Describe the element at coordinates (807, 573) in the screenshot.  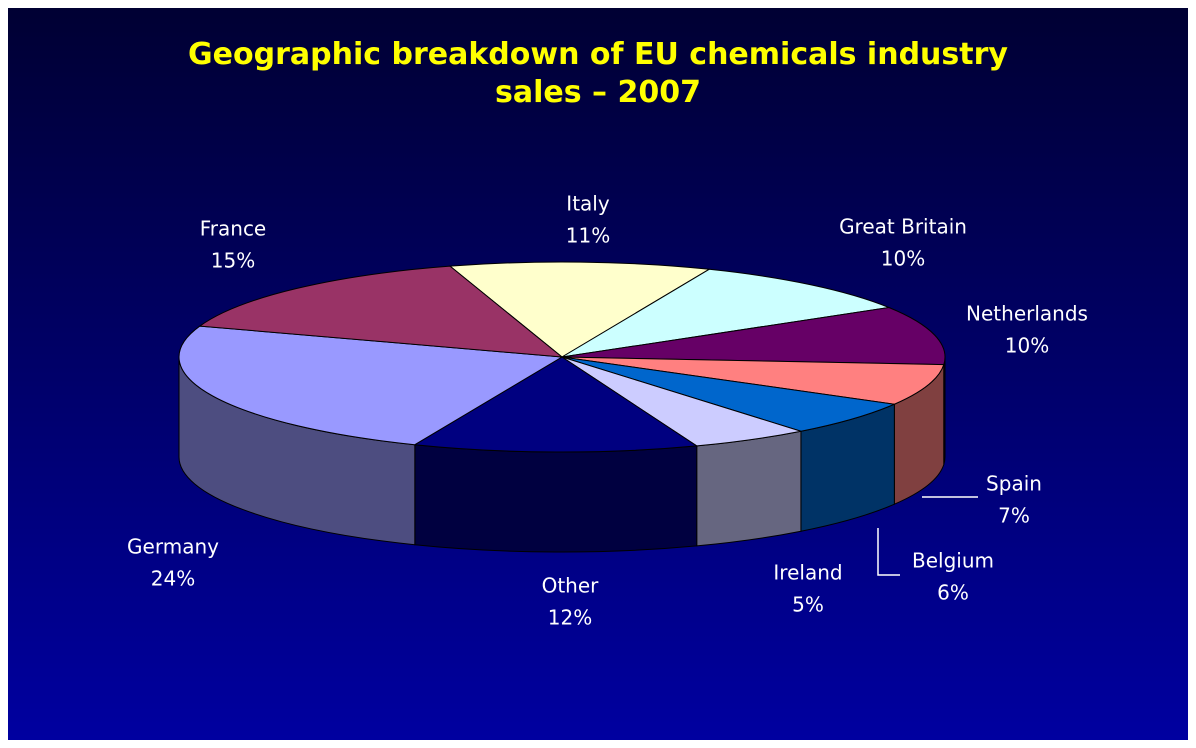
I see `slice-label: Ireland` at that location.